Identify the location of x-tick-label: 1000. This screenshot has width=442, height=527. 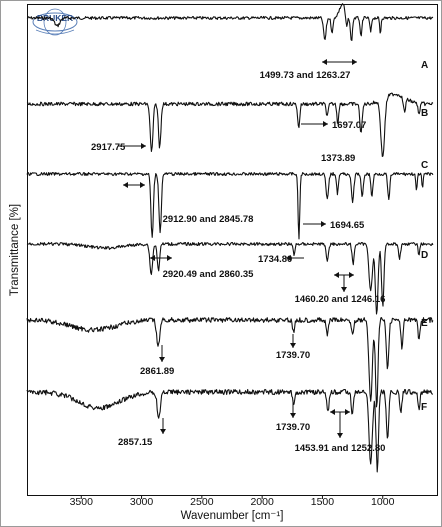
(383, 502).